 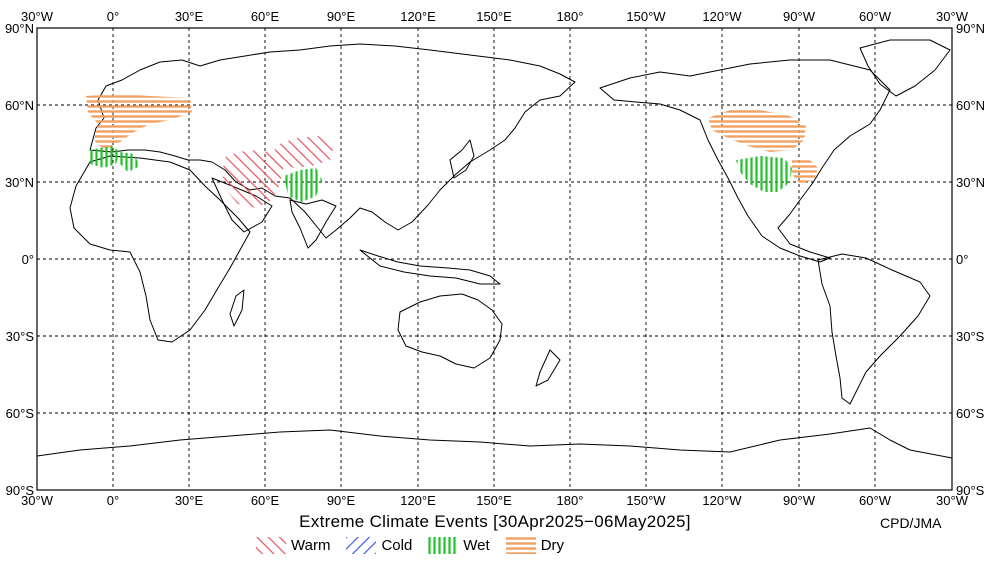 I want to click on dry-region-north-america, so click(x=757, y=131).